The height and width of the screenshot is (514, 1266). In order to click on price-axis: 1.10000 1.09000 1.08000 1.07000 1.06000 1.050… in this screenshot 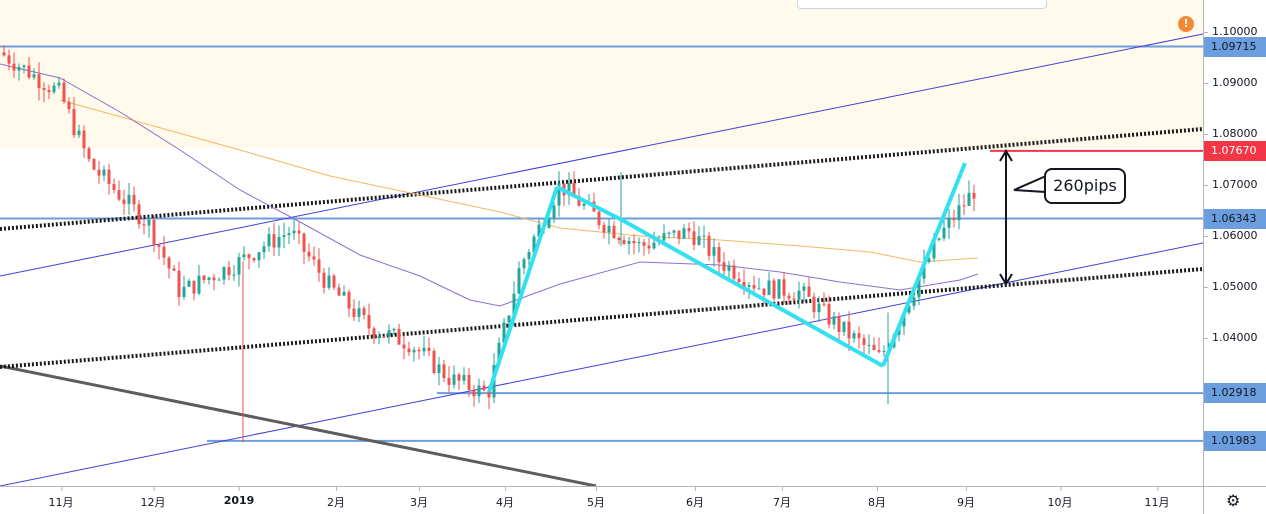, I will do `click(1234, 243)`.